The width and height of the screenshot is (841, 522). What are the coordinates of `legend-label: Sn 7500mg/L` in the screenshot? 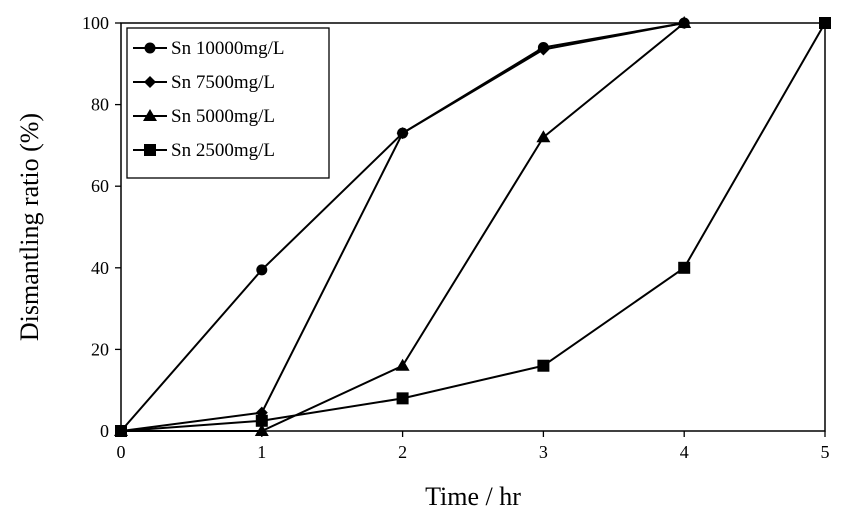 It's located at (223, 82).